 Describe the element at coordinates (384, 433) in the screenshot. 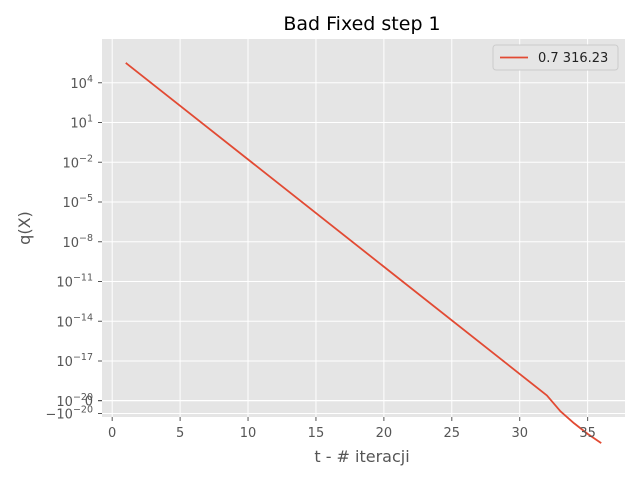

I see `x-tick-label: 20` at that location.